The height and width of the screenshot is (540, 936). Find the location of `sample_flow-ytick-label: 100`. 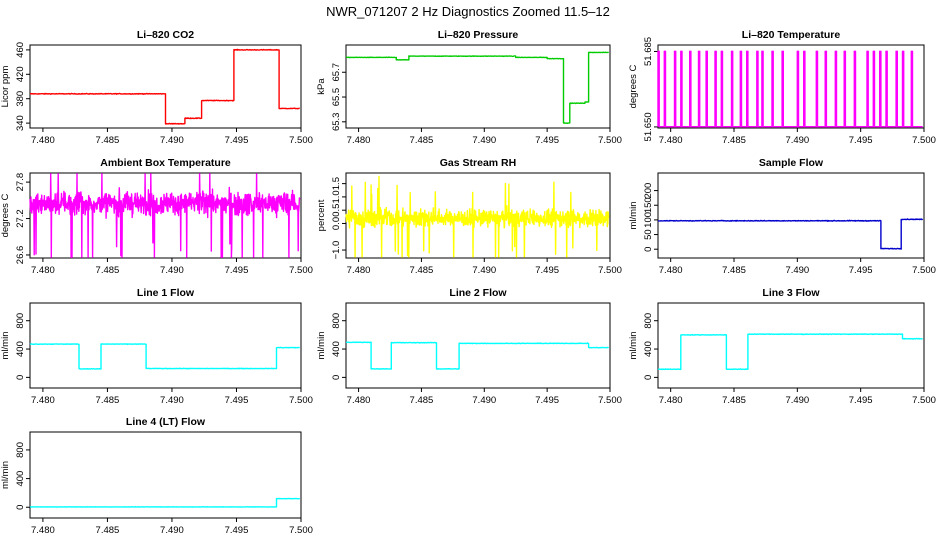

sample_flow-ytick-label: 100 is located at coordinates (648, 220).